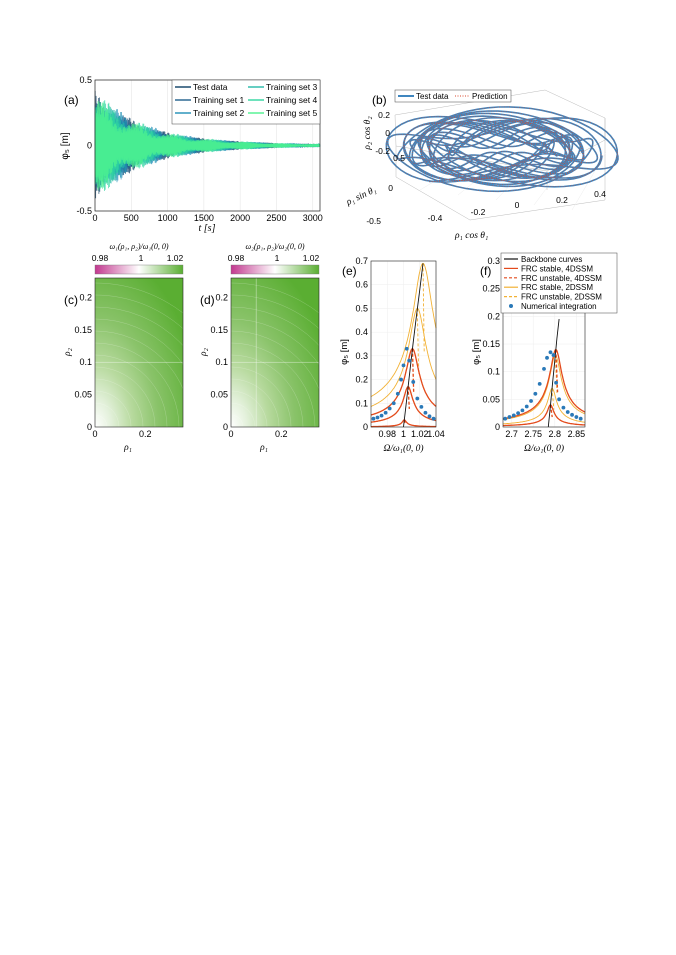 This screenshot has height=955, width=676. I want to click on y-tick-label: 0.4, so click(361, 332).